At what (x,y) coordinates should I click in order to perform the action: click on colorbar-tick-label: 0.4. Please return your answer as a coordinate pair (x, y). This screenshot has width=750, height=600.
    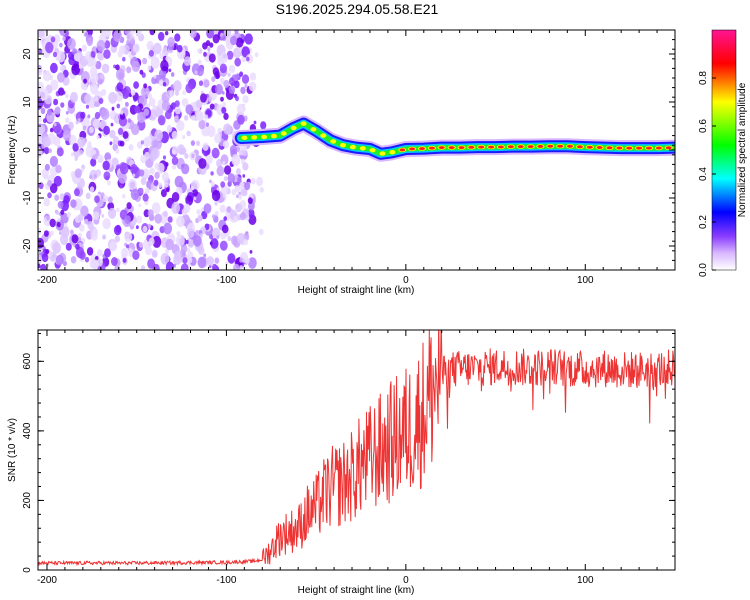
    Looking at the image, I should click on (703, 174).